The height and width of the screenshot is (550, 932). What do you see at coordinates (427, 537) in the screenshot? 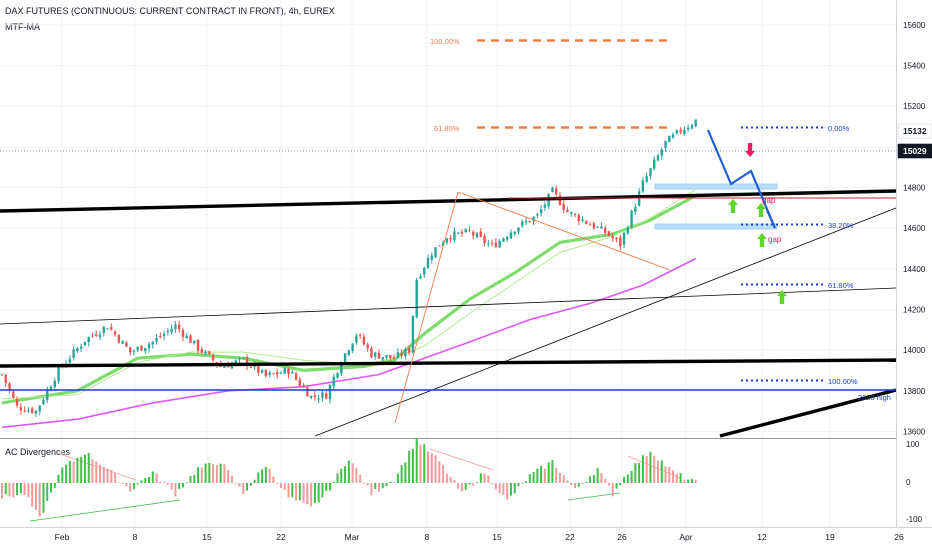
I see `x-tick-label: 8` at bounding box center [427, 537].